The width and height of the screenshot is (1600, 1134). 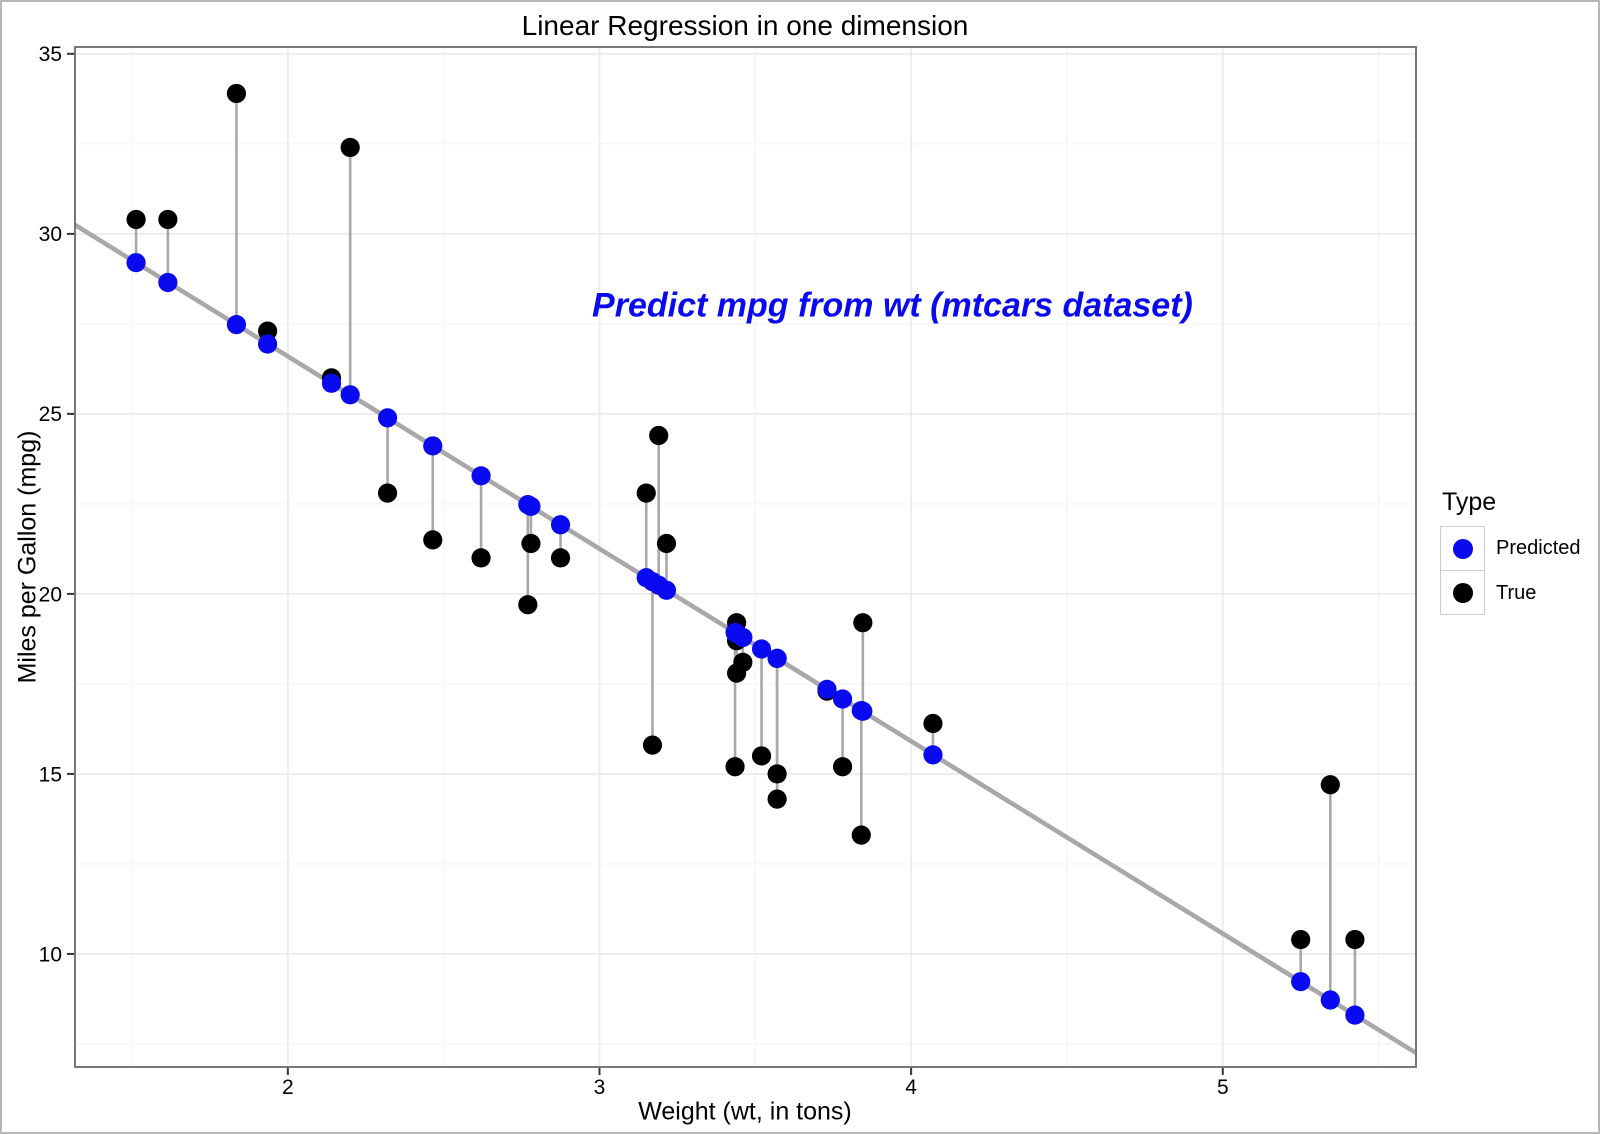 What do you see at coordinates (1516, 592) in the screenshot?
I see `legend-label-true: True` at bounding box center [1516, 592].